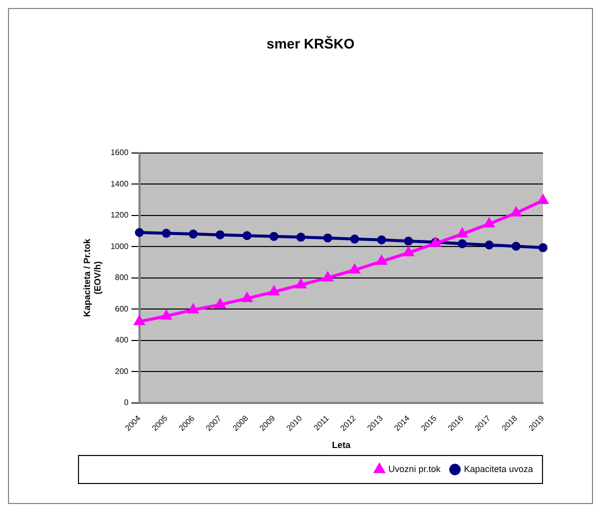  I want to click on y-tick-label: 1200, so click(119, 215).